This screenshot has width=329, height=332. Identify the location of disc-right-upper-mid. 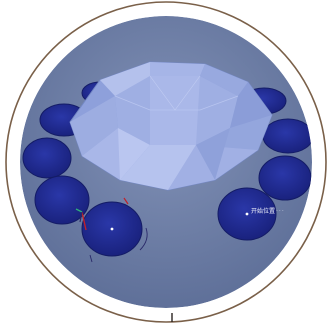
(287, 136).